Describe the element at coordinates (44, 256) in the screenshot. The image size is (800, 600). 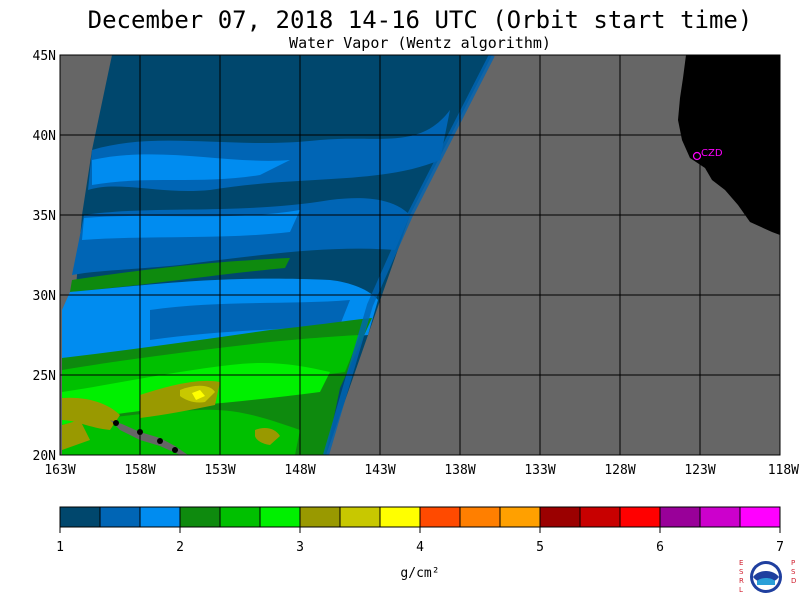
I see `latitude-labels: 45N 40N 35N 30N 25N 20N` at that location.